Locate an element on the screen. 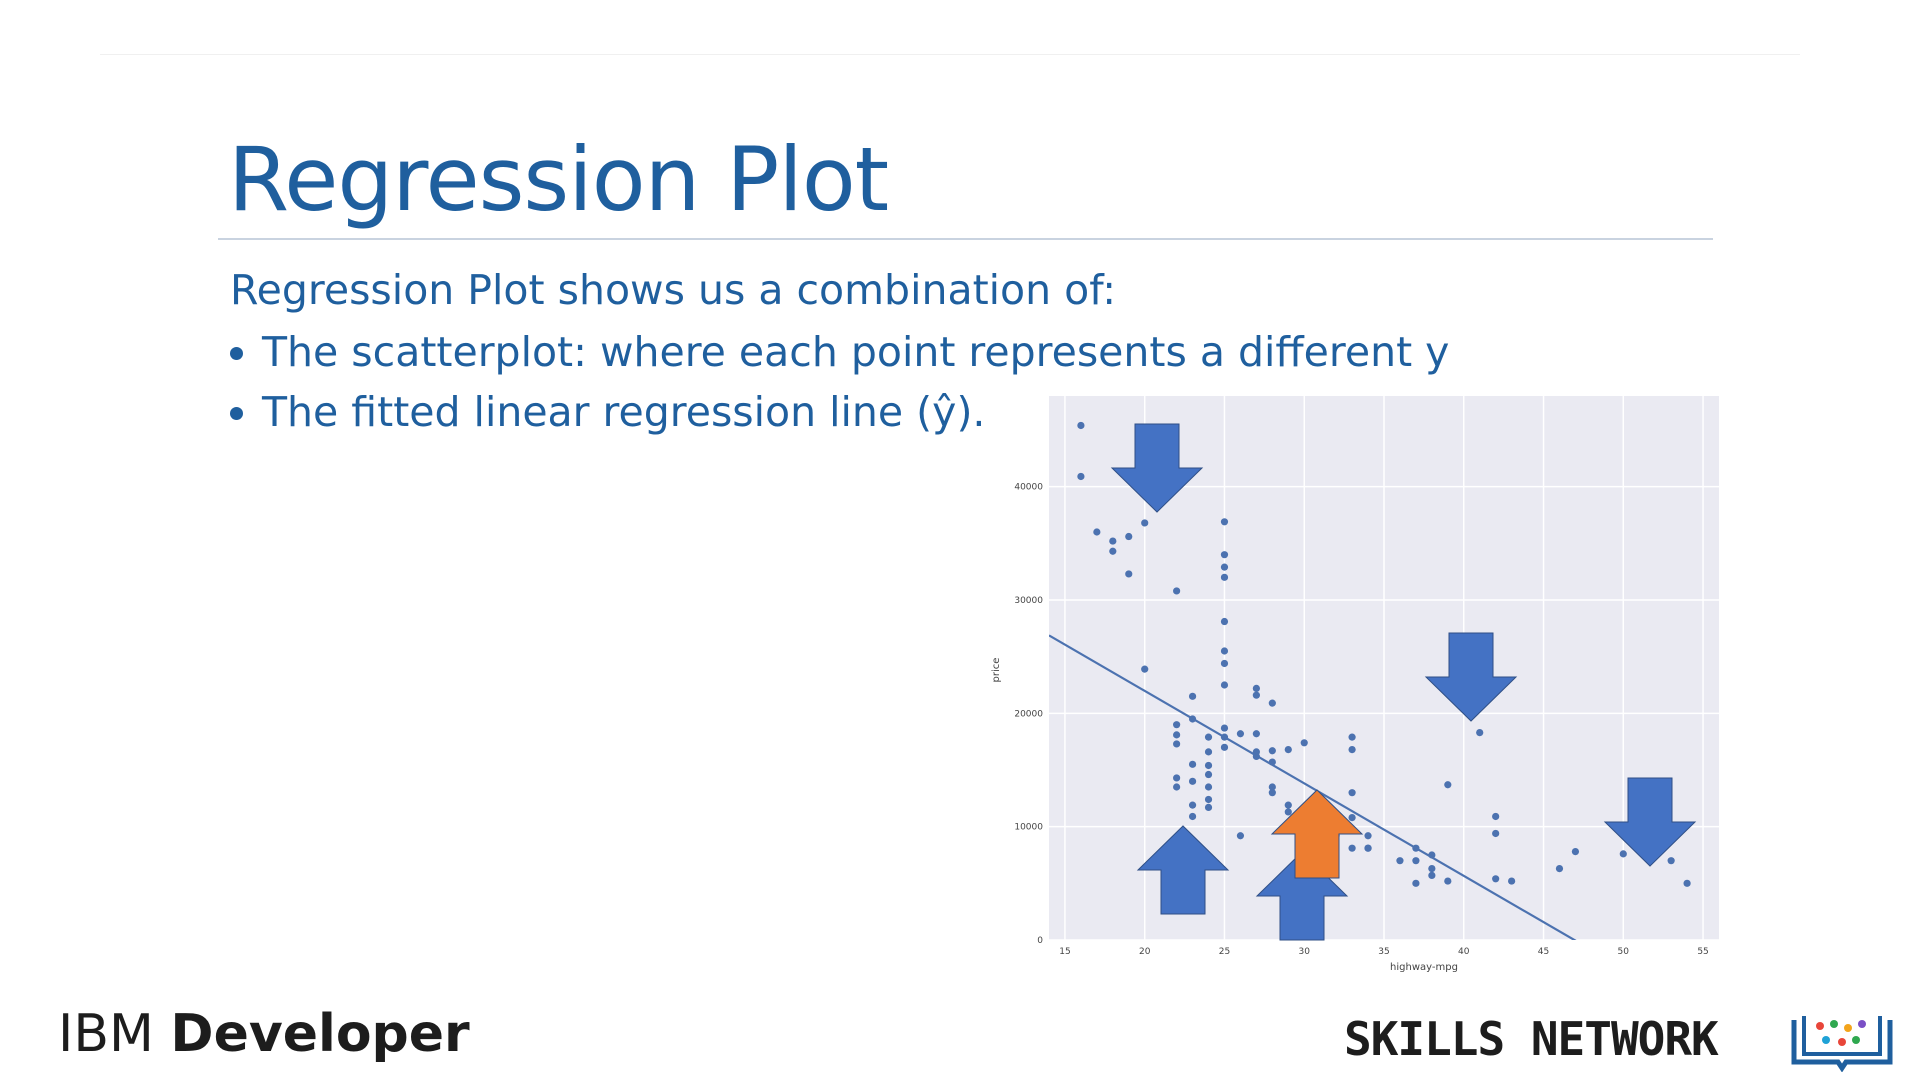  arrows is located at coordinates (1403, 682).